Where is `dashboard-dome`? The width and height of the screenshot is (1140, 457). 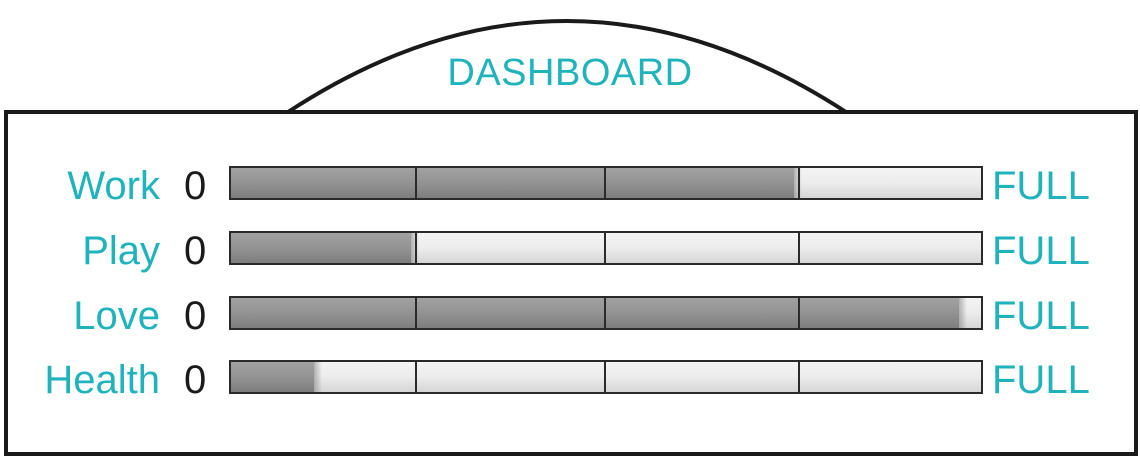
dashboard-dome is located at coordinates (567, 66).